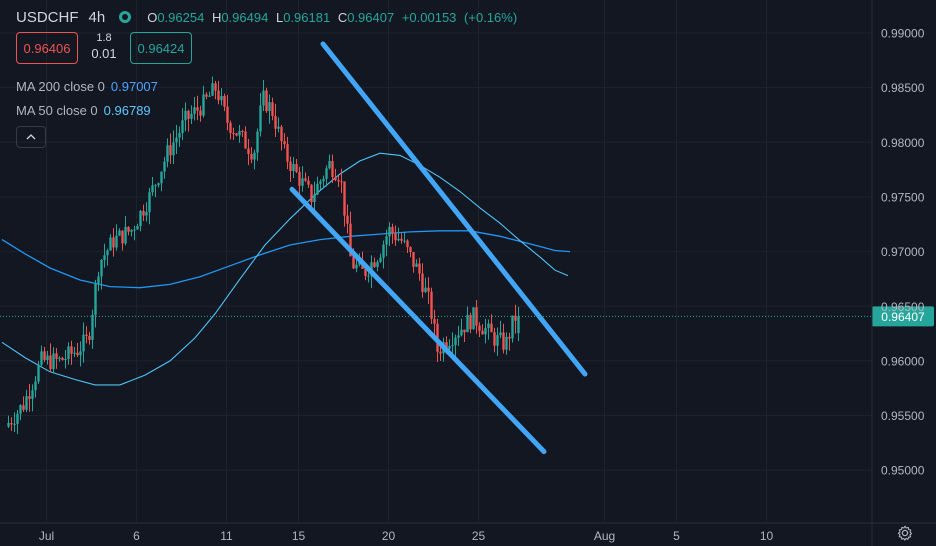 The width and height of the screenshot is (936, 546). I want to click on price-tick-label: 0.95500, so click(903, 416).